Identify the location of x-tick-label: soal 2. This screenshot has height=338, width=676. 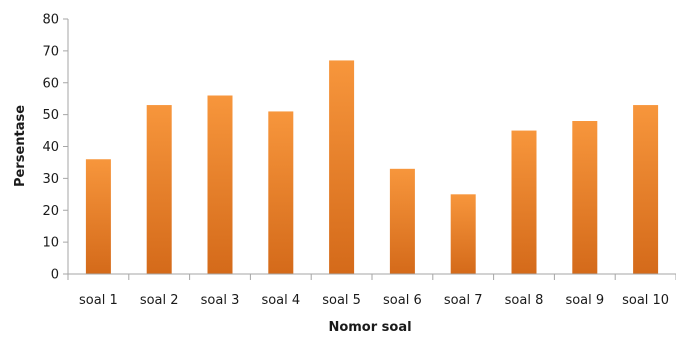
(159, 300).